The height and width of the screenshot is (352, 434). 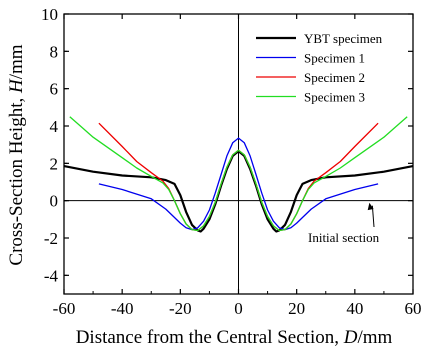 What do you see at coordinates (54, 163) in the screenshot?
I see `y-tick-label: 2` at bounding box center [54, 163].